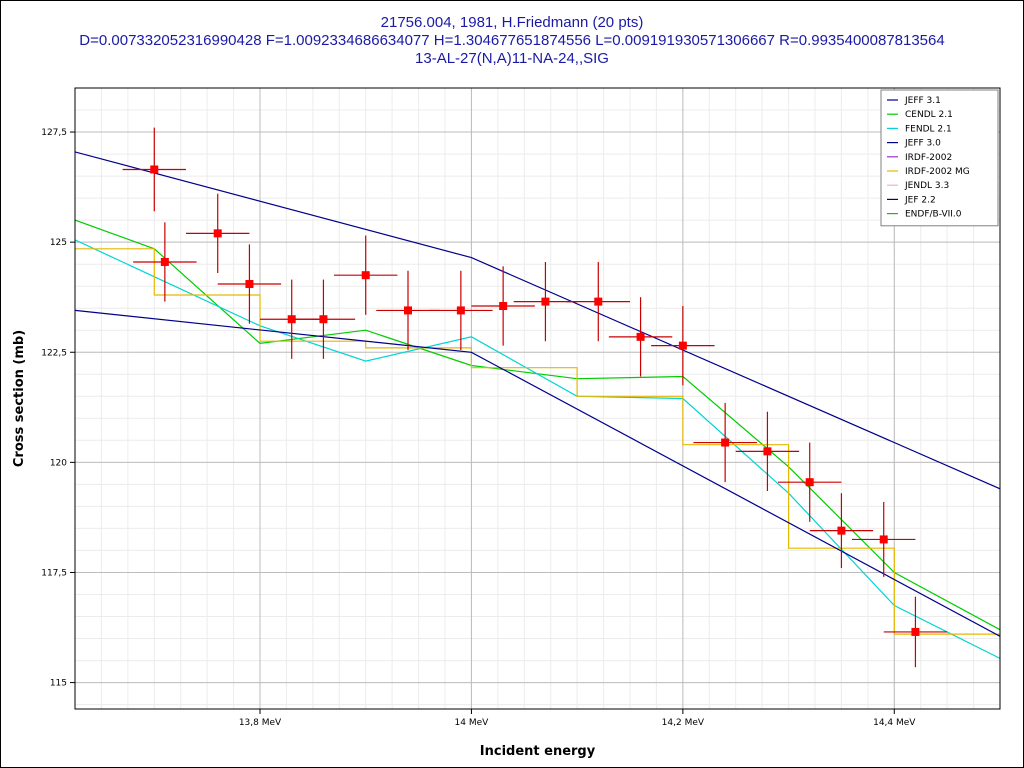 This screenshot has width=1024, height=768. Describe the element at coordinates (54, 133) in the screenshot. I see `y-tick-label: 127,5` at that location.